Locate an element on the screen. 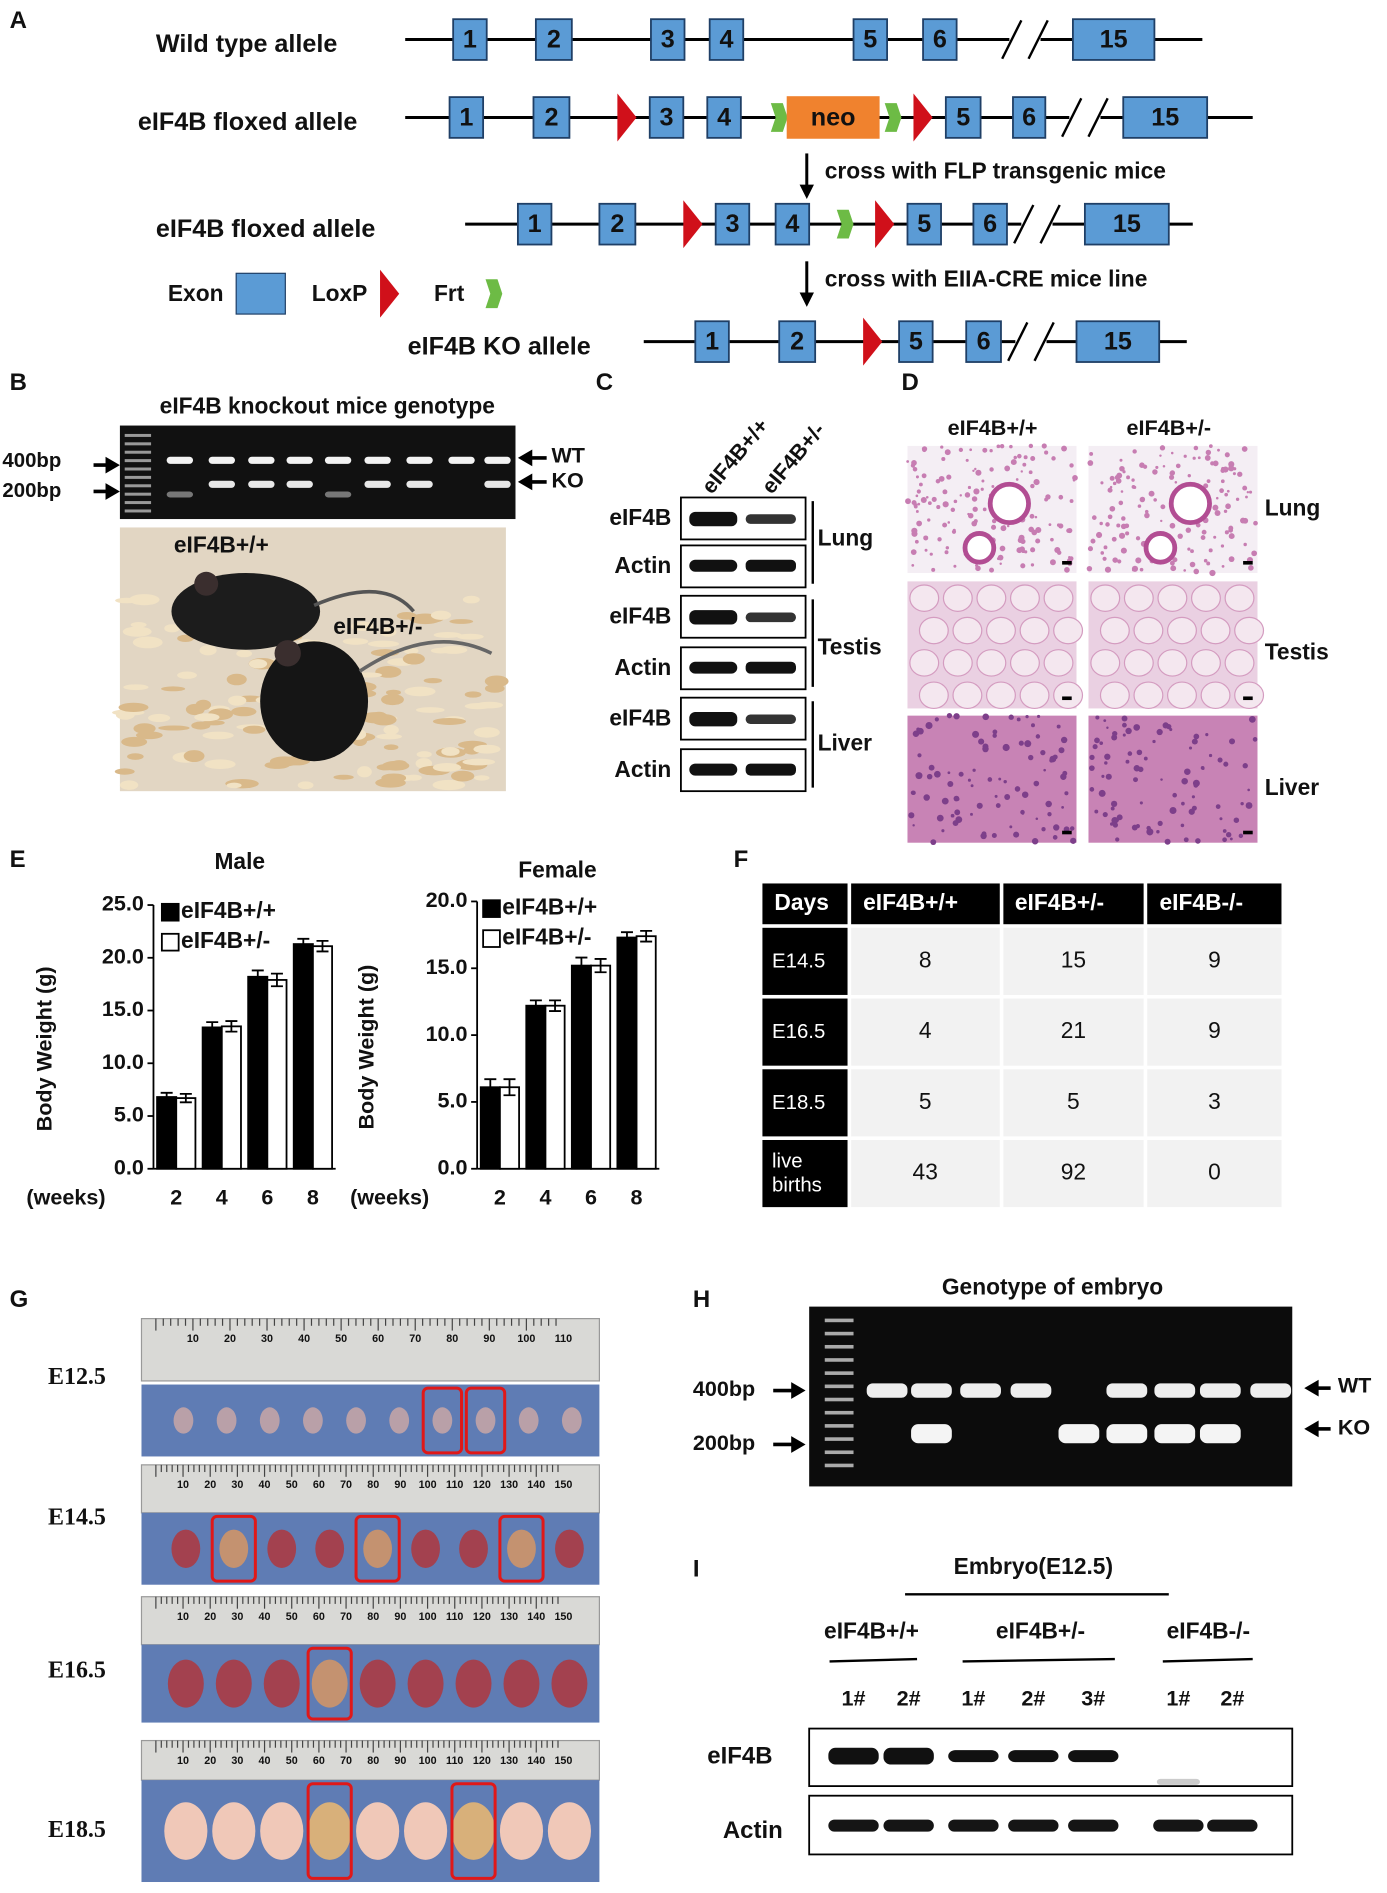 The width and height of the screenshot is (1387, 1893). marker-label: 200bp is located at coordinates (724, 1442).